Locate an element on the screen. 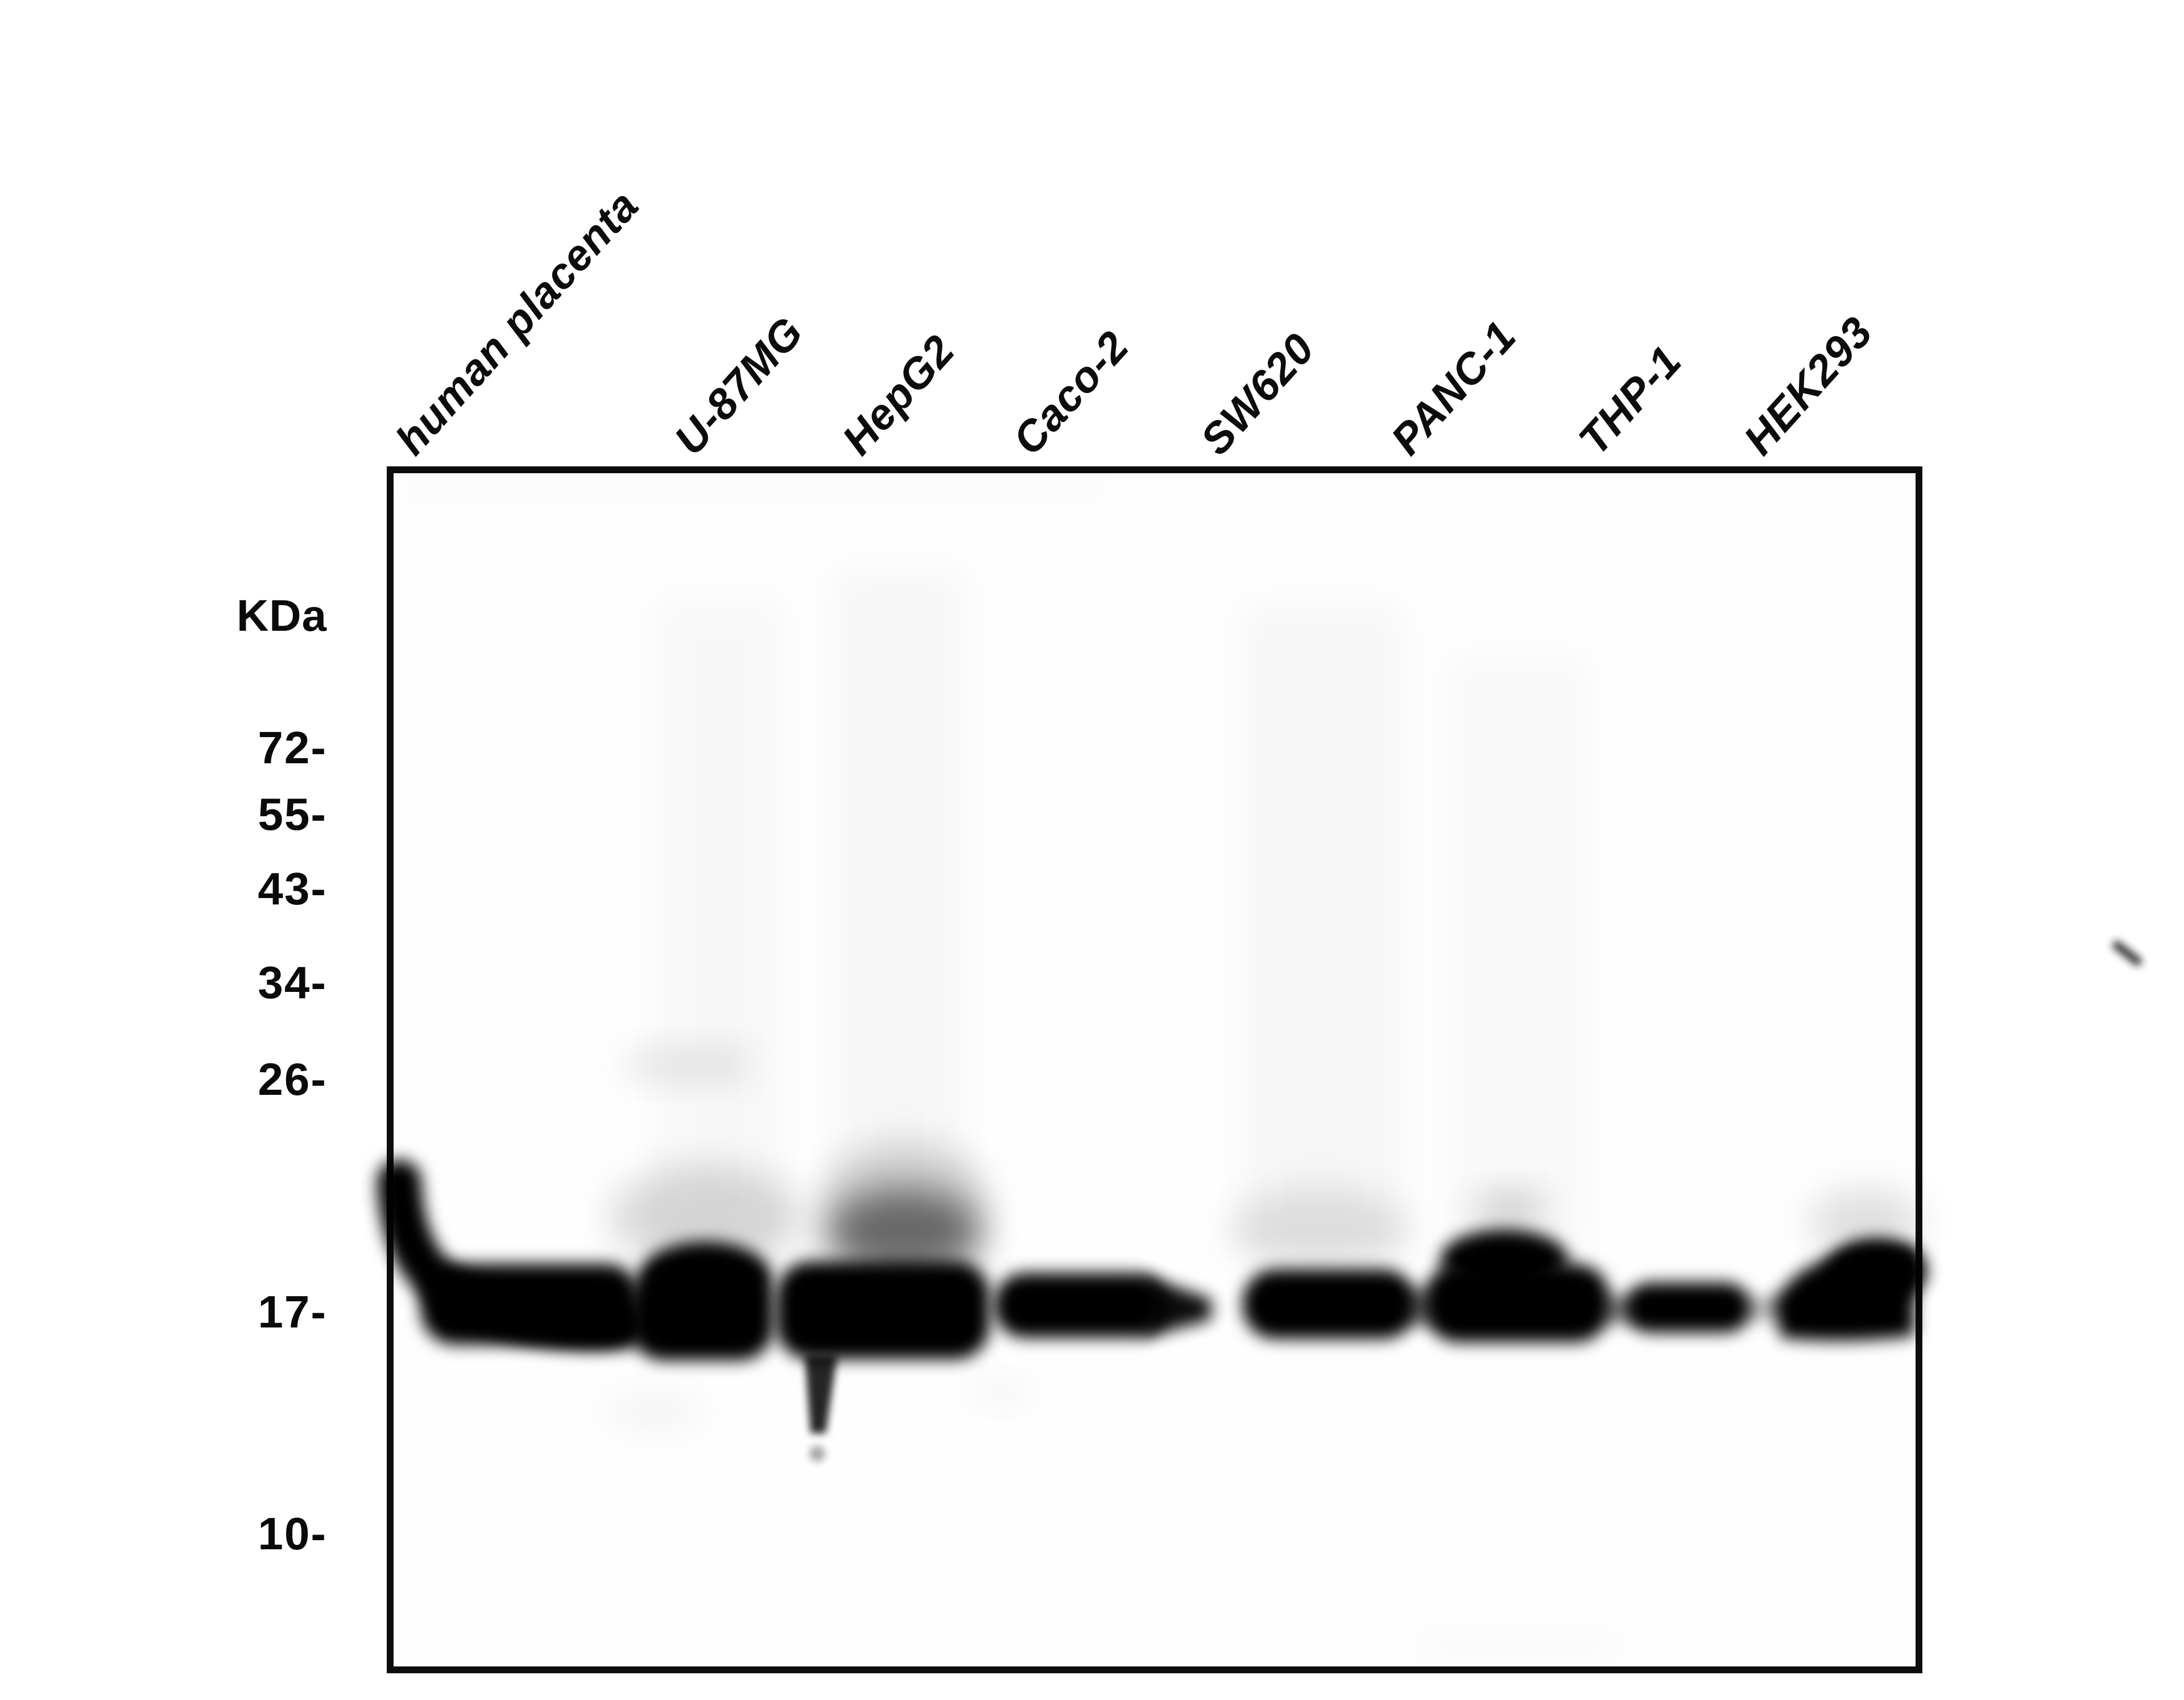 The height and width of the screenshot is (1700, 2184). mw-label-26: 26- is located at coordinates (292, 1079).